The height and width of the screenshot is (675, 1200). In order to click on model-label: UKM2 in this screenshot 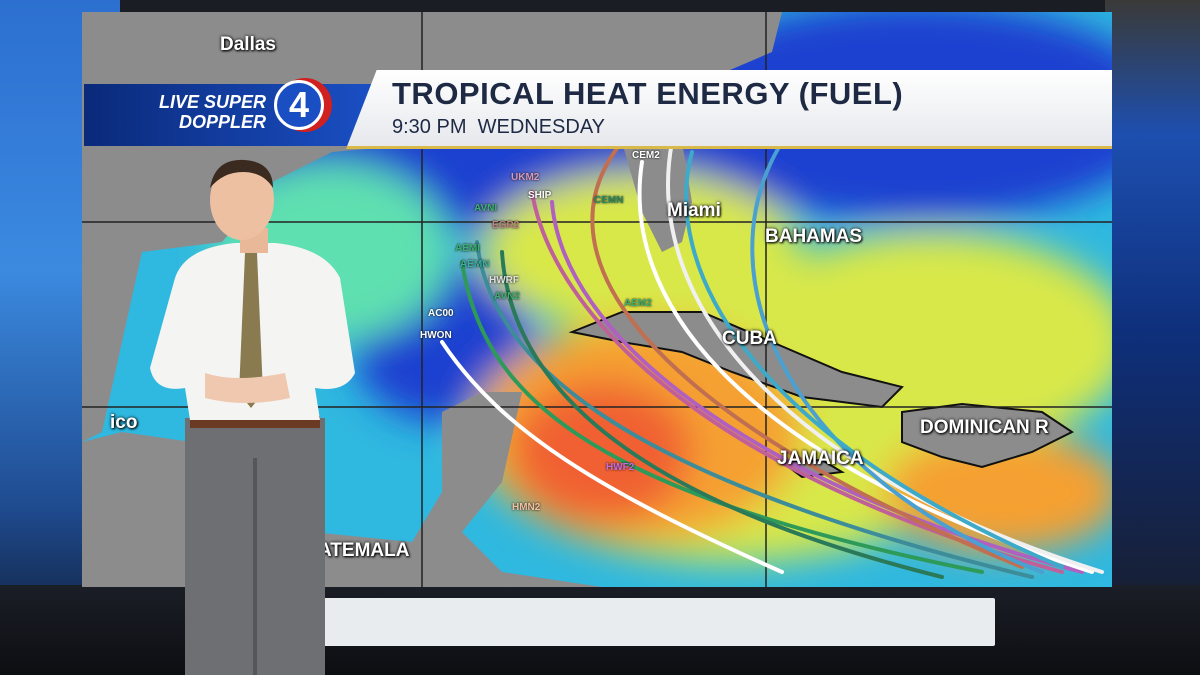, I will do `click(525, 177)`.